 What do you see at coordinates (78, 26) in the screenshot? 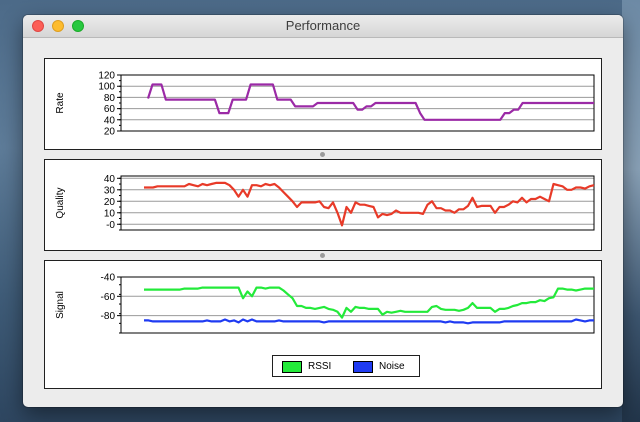
I see `zoom-button` at bounding box center [78, 26].